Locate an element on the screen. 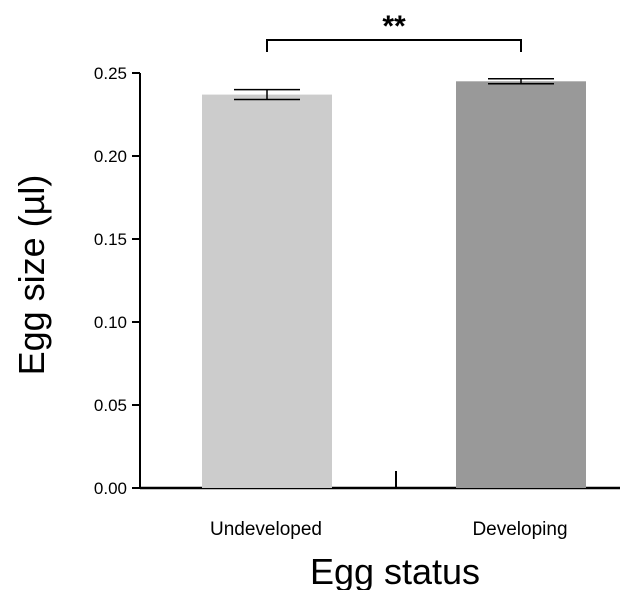  y-tick-label: 0.00 is located at coordinates (110, 488).